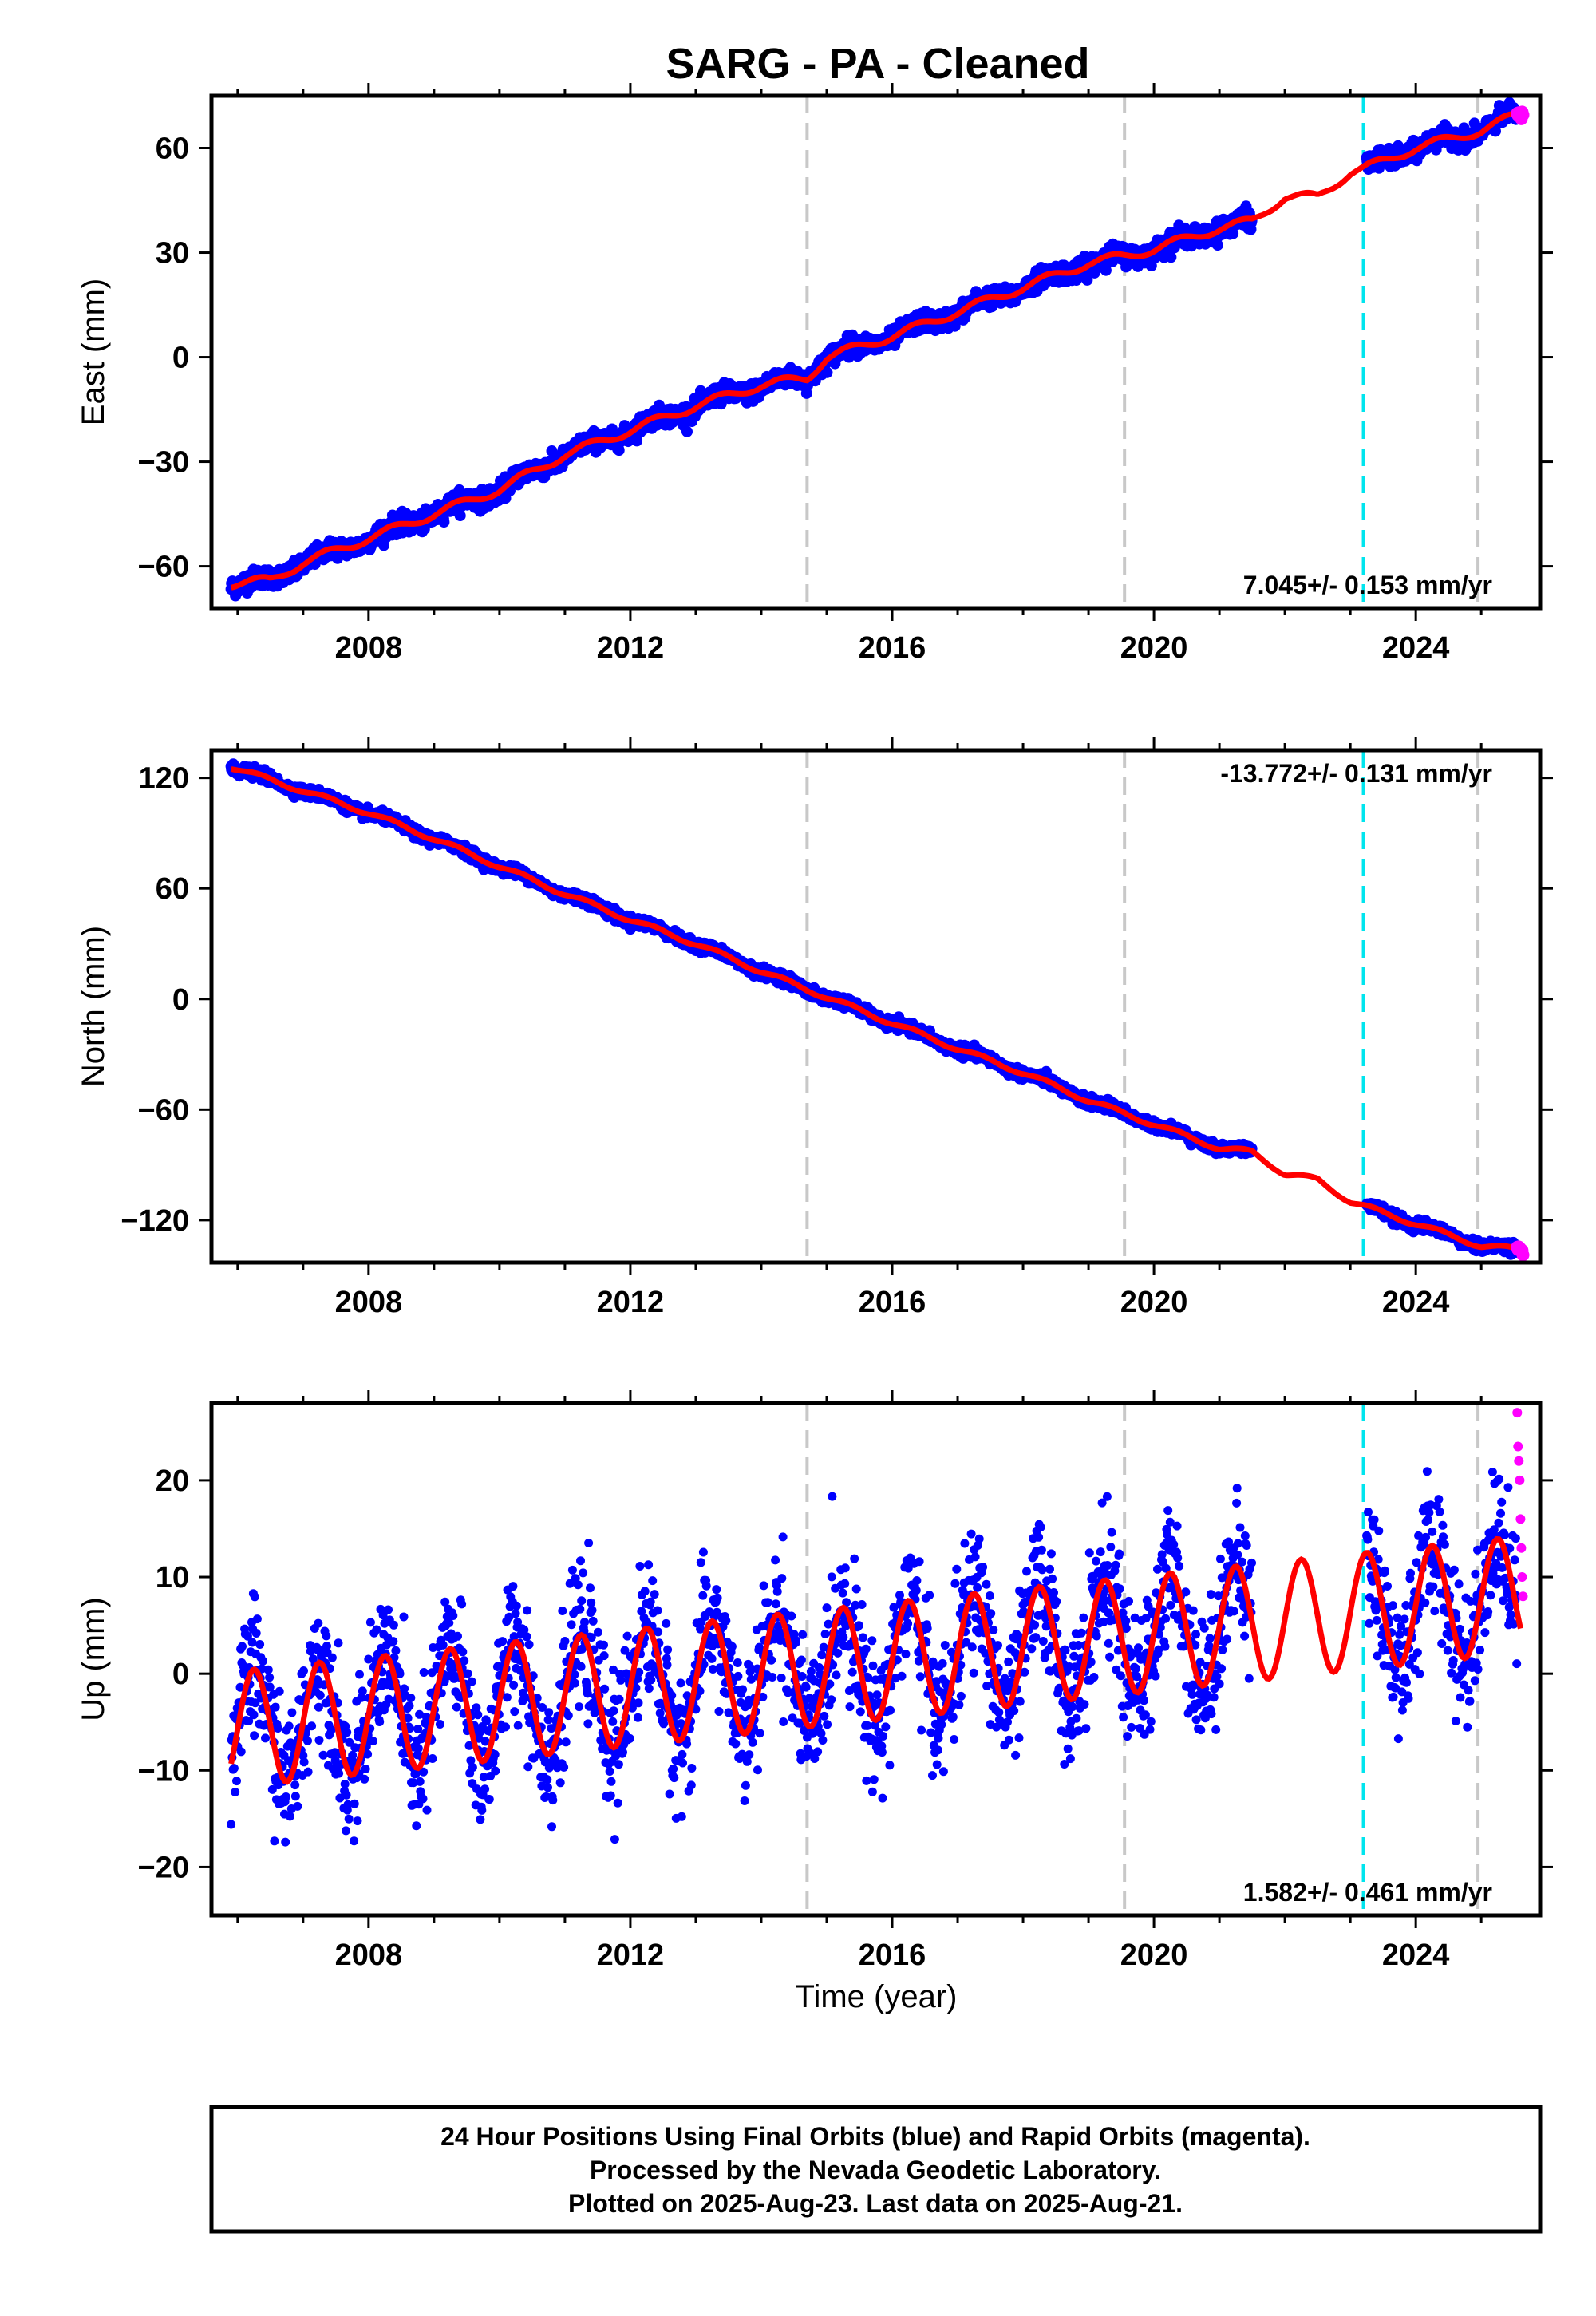 Image resolution: width=1596 pixels, height=2316 pixels. Describe the element at coordinates (631, 648) in the screenshot. I see `x-tick-label: 2012` at that location.